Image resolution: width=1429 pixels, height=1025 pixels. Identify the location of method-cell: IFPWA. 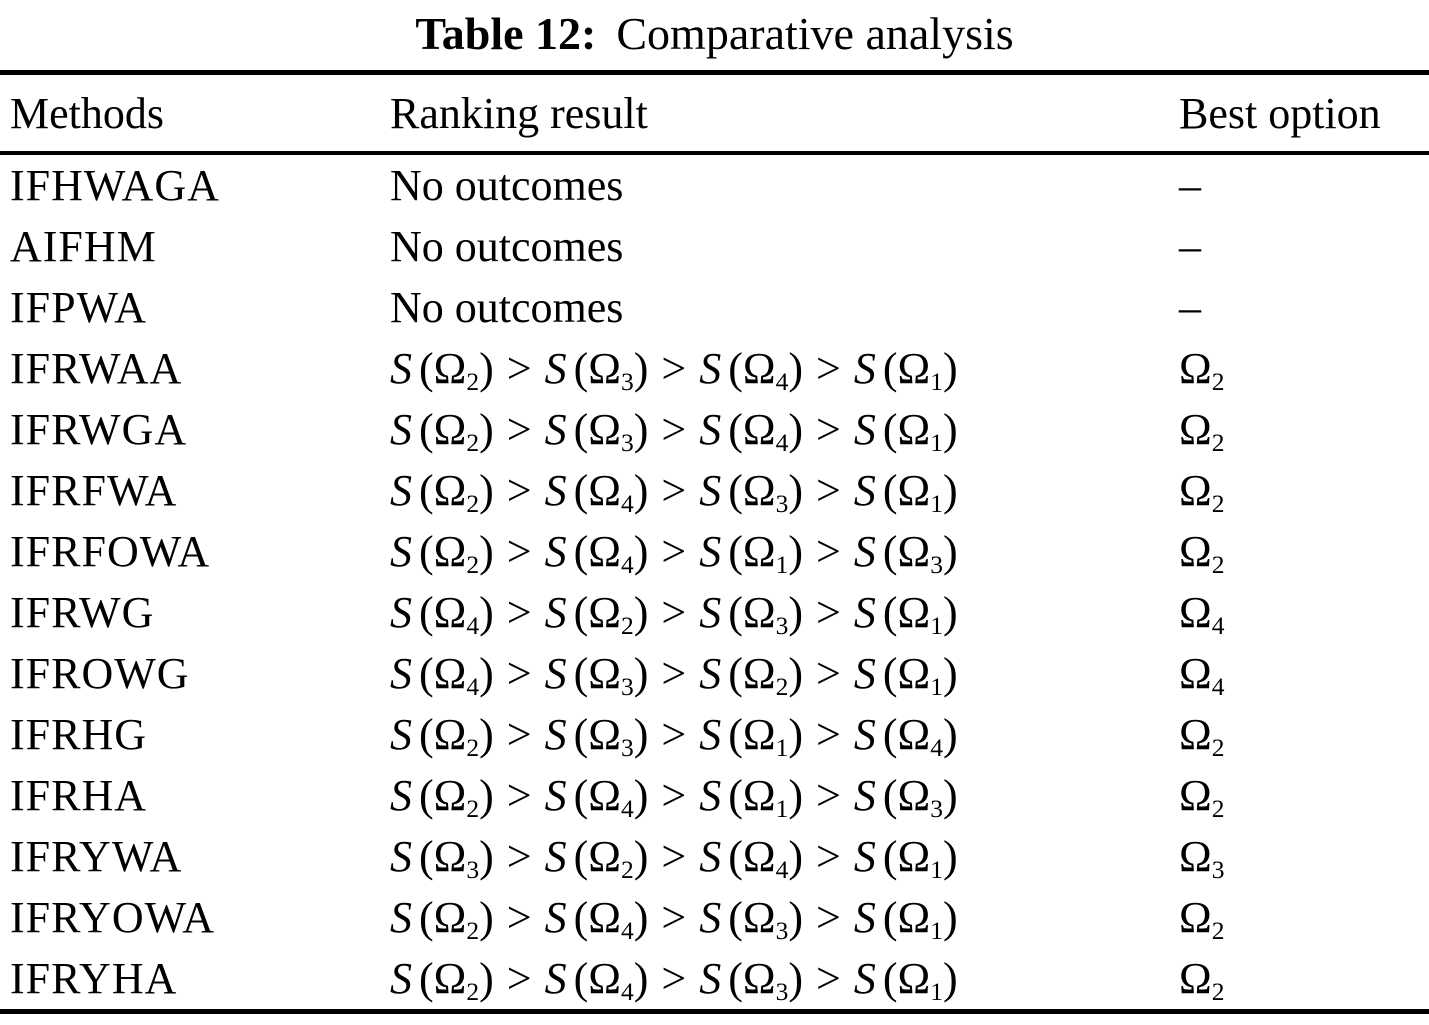
(79, 307).